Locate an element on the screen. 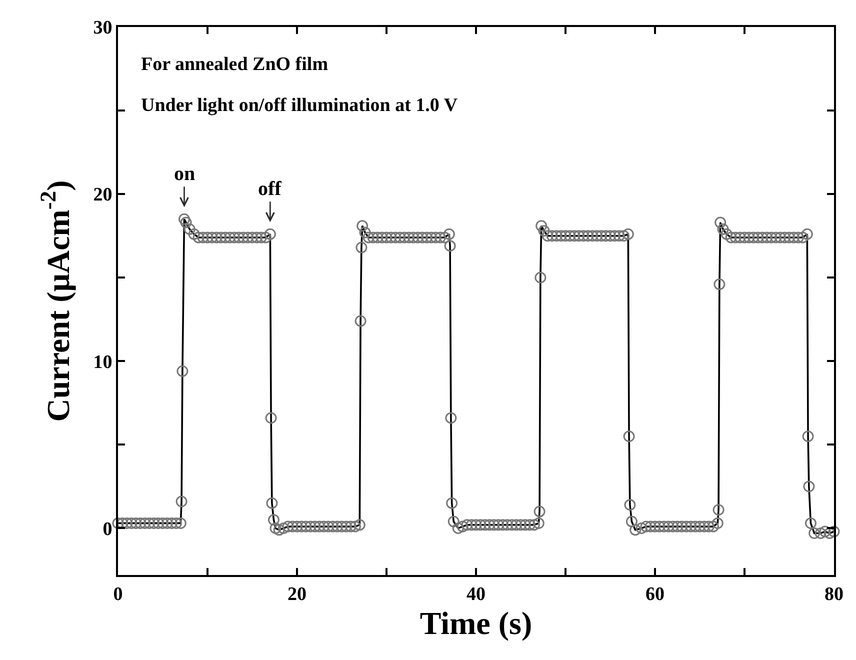  annotation: Under light on/off illumination at 1.0 V is located at coordinates (299, 105).